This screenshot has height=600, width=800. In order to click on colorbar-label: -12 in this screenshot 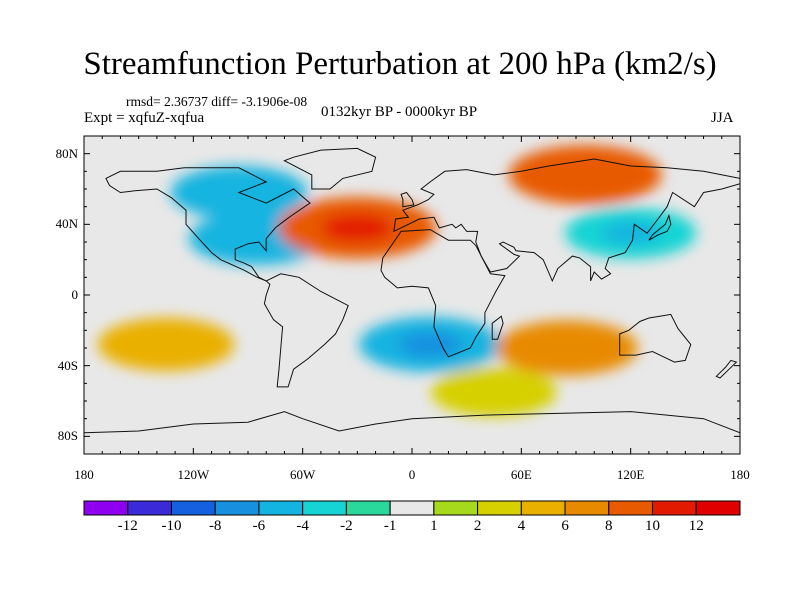, I will do `click(127, 526)`.